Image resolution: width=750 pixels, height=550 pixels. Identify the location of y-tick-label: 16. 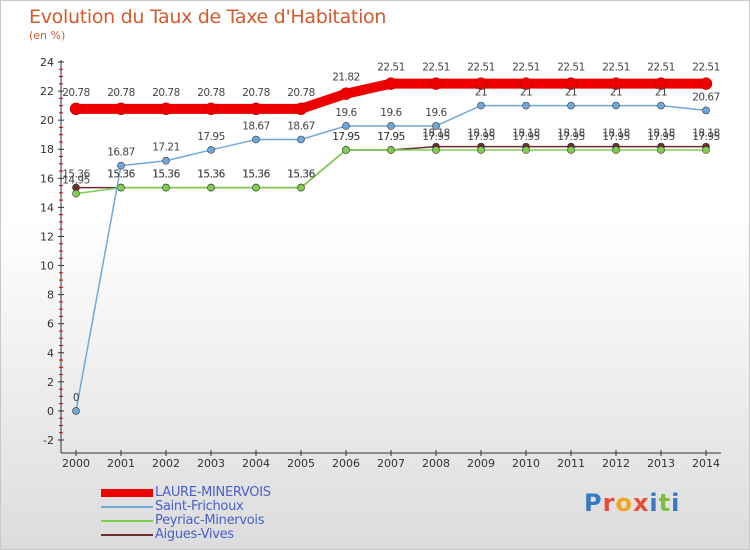
(47, 178).